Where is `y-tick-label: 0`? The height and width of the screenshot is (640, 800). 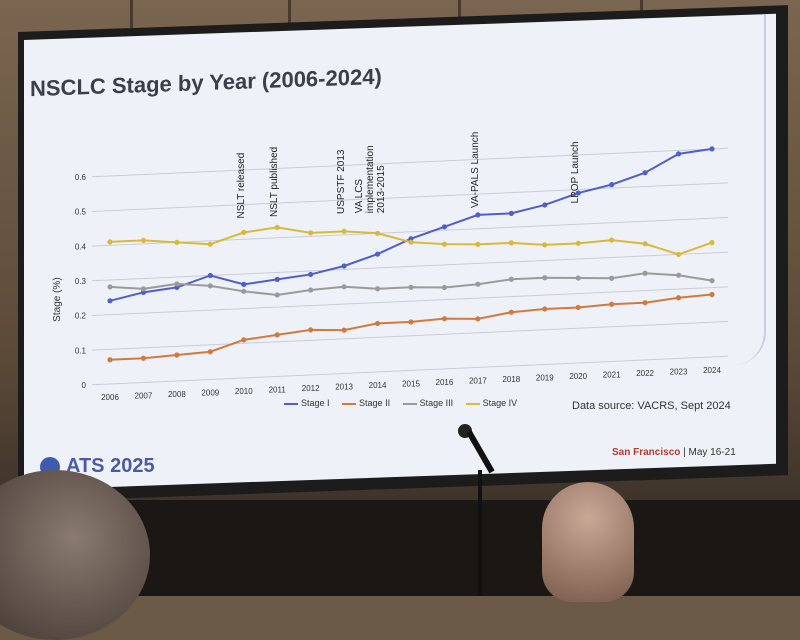 y-tick-label: 0 is located at coordinates (84, 385).